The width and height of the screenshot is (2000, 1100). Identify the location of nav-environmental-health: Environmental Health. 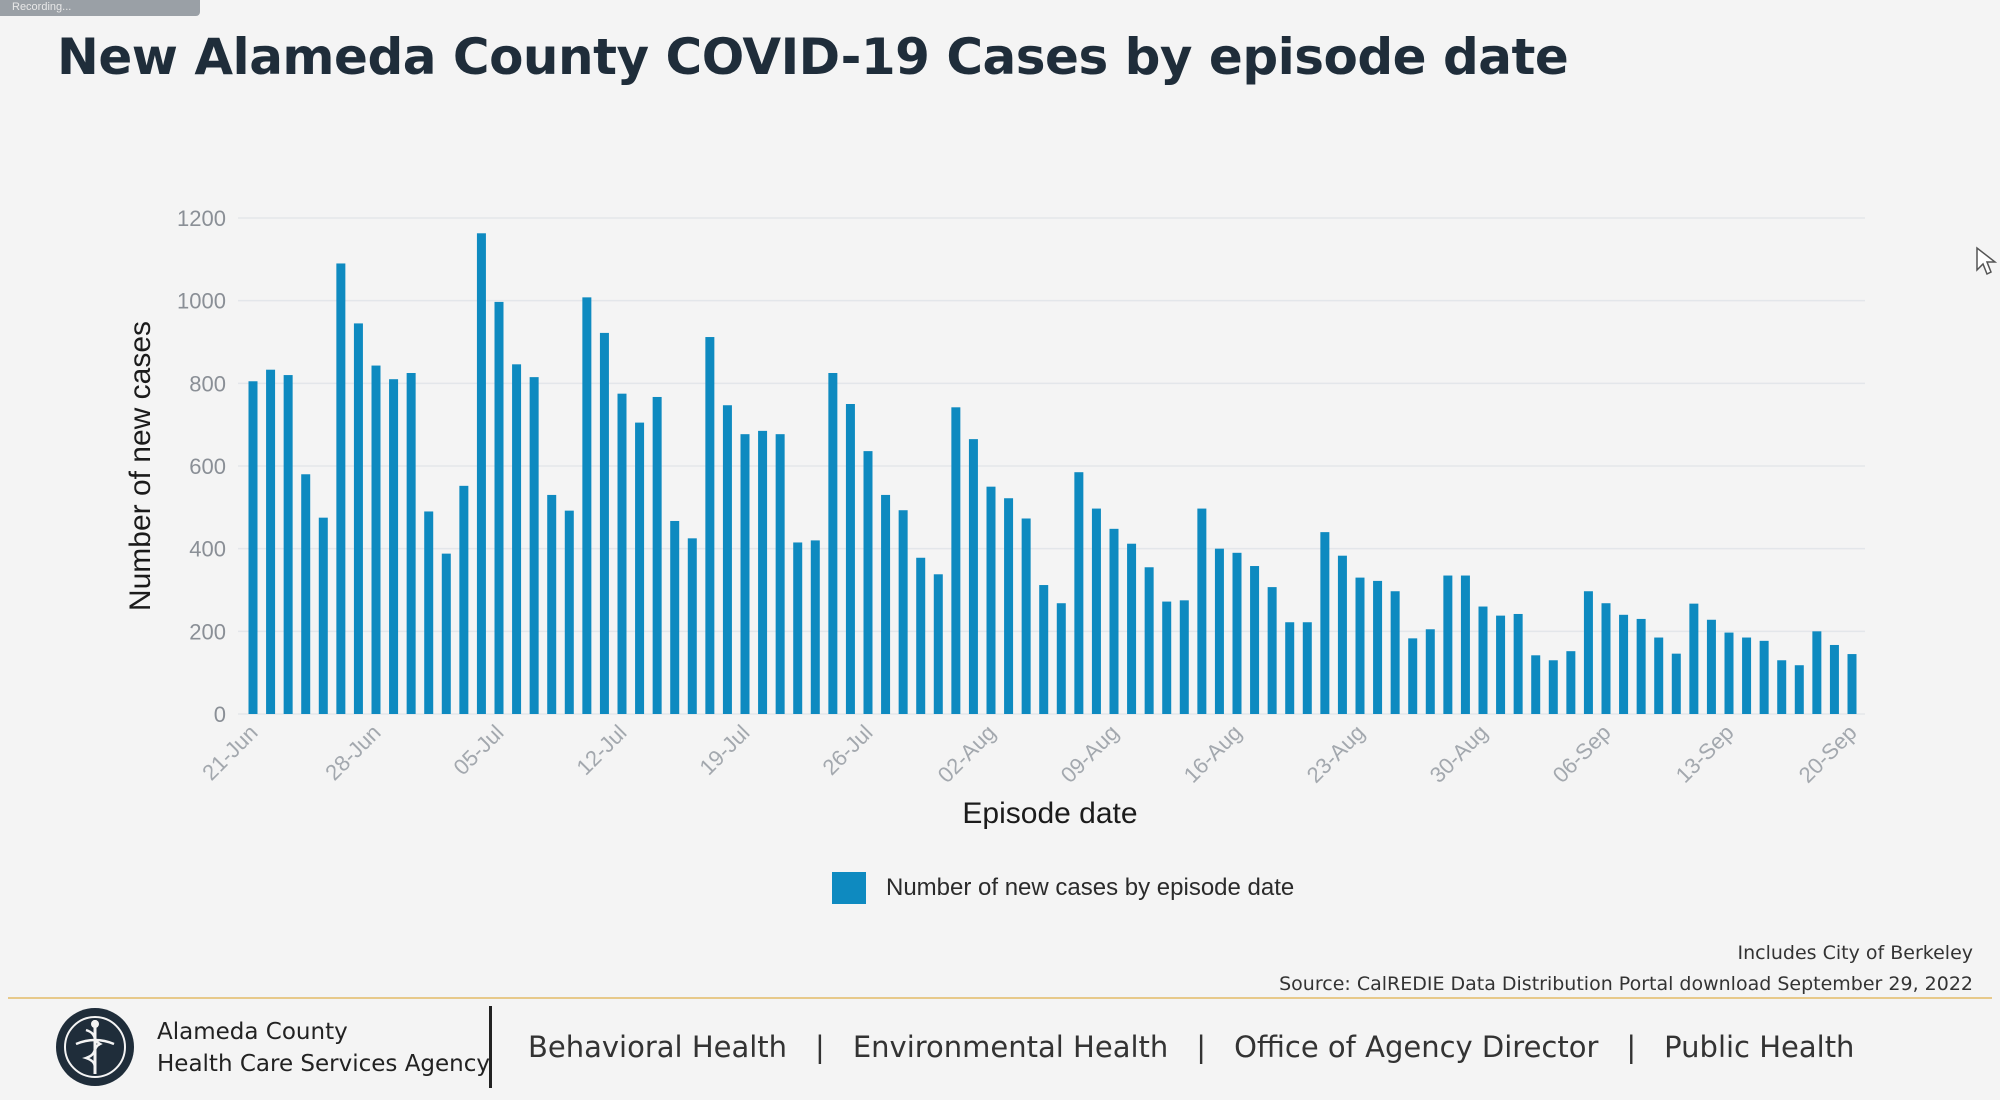
(1010, 1047).